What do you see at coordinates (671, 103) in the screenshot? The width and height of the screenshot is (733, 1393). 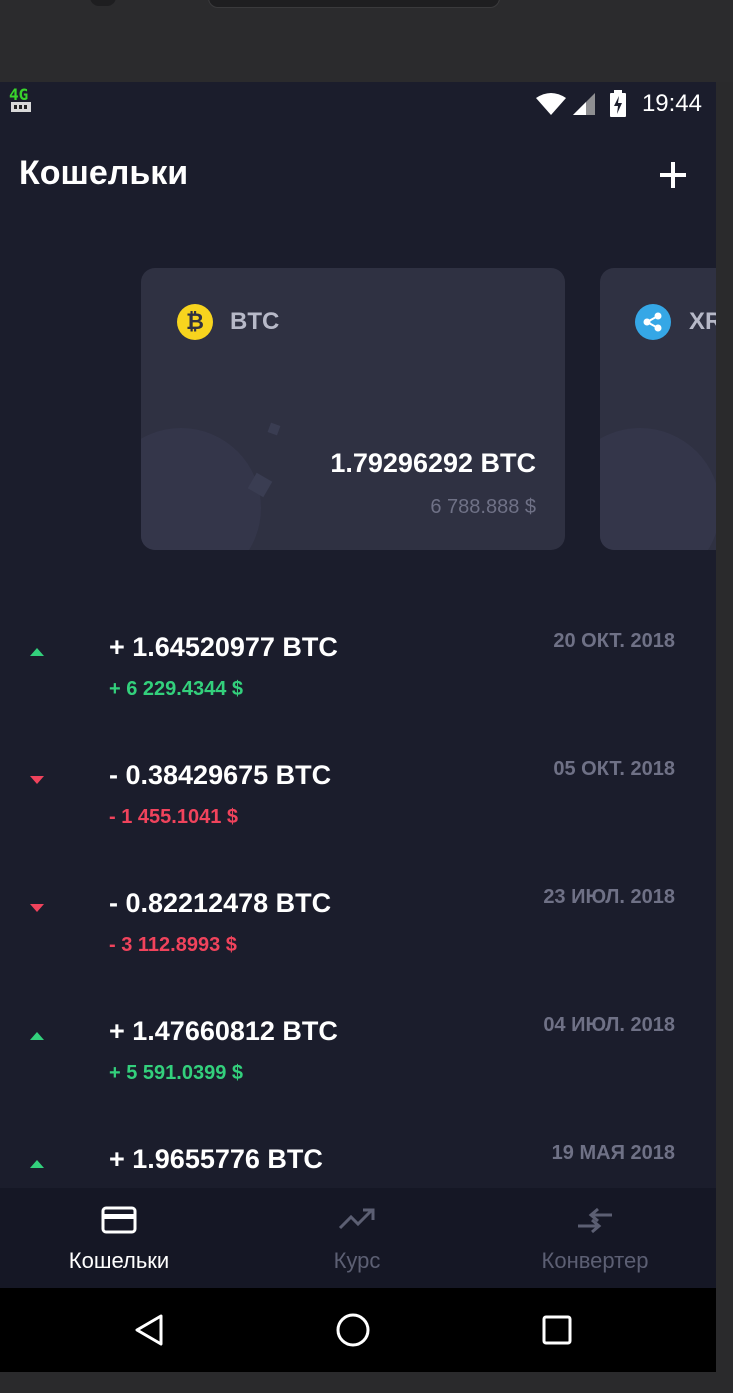 I see `clock: 19:44` at bounding box center [671, 103].